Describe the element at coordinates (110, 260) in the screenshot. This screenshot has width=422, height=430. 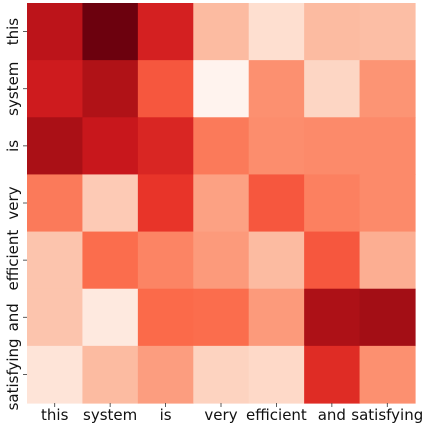
I see `heatmap-cell-efficient-system` at that location.